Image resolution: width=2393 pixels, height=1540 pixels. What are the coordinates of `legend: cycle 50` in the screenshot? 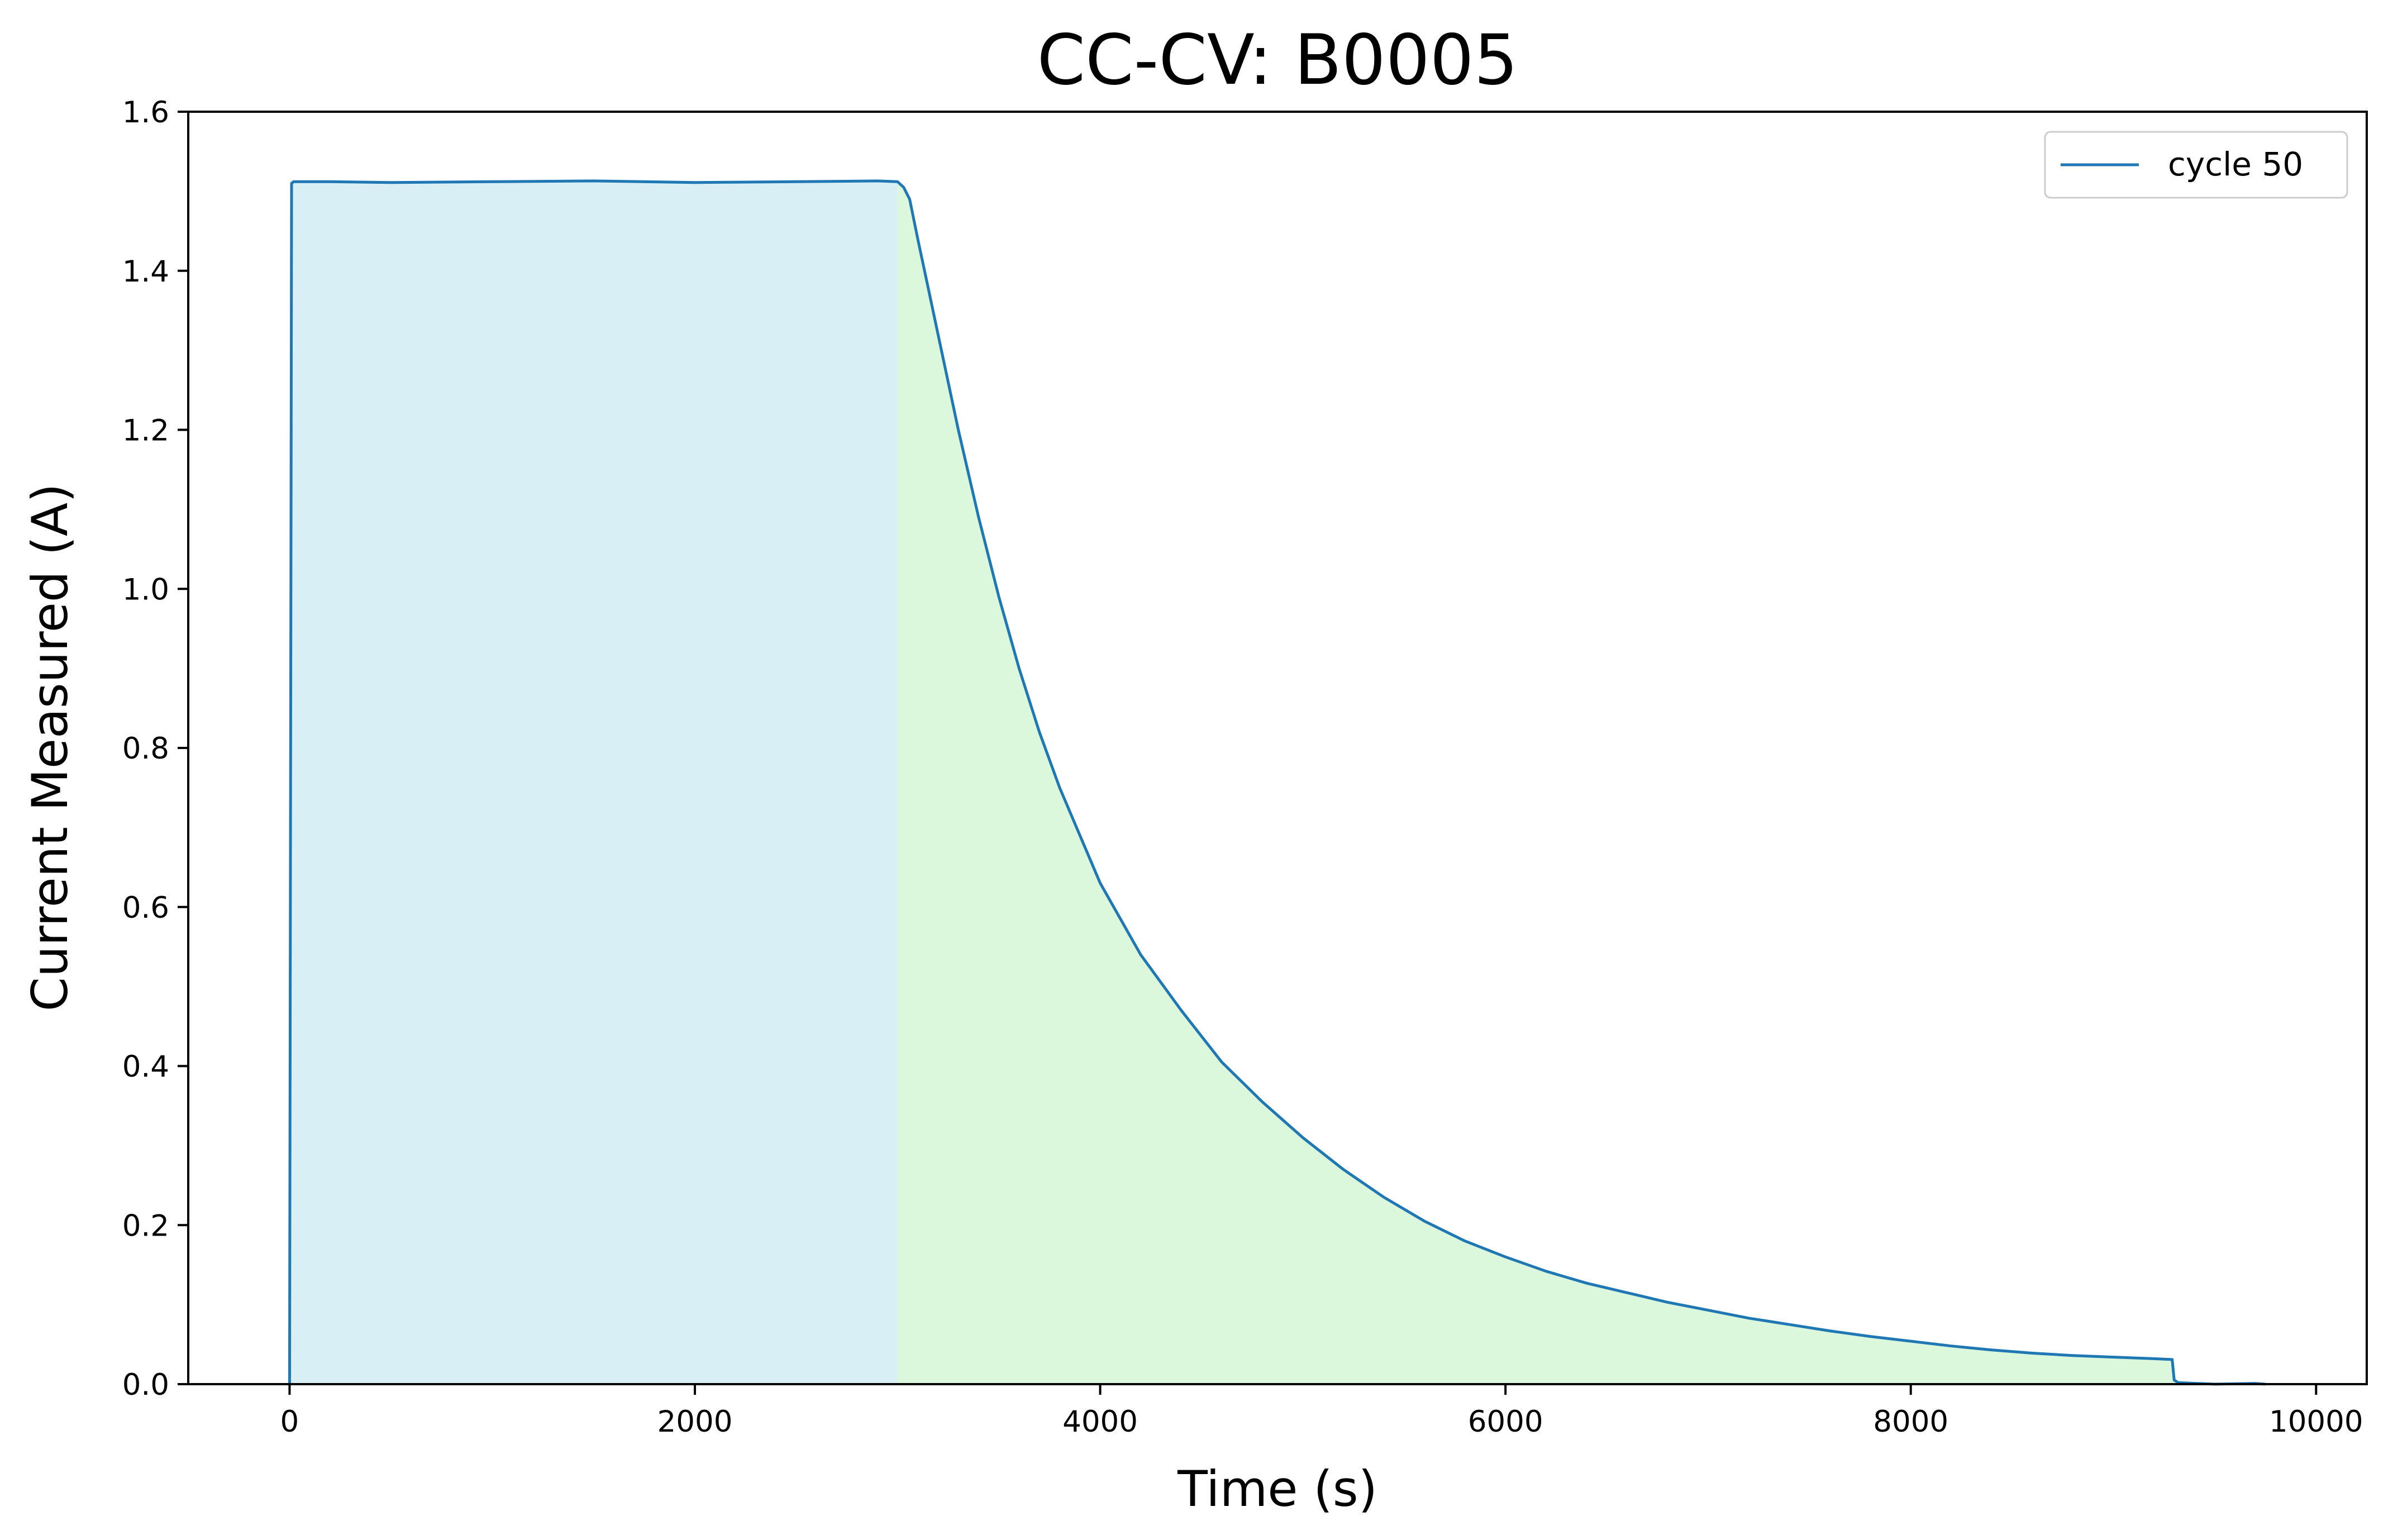 It's located at (2196, 165).